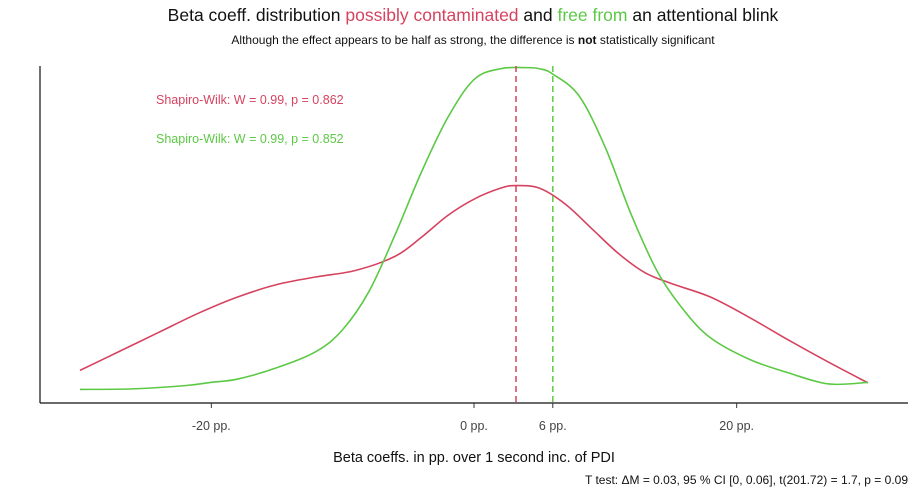 The image size is (916, 500). Describe the element at coordinates (703, 15) in the screenshot. I see `title-part-5: an attentional blink` at that location.